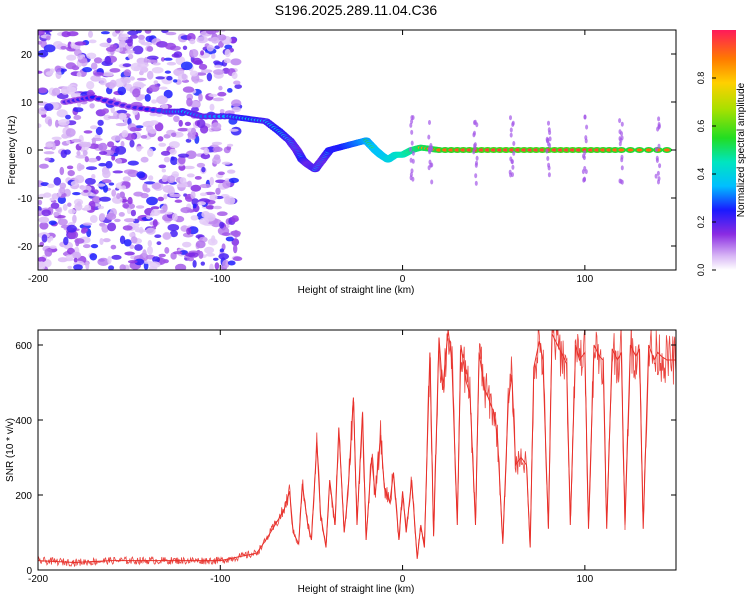  What do you see at coordinates (403, 279) in the screenshot?
I see `x-tick-label: 0` at bounding box center [403, 279].